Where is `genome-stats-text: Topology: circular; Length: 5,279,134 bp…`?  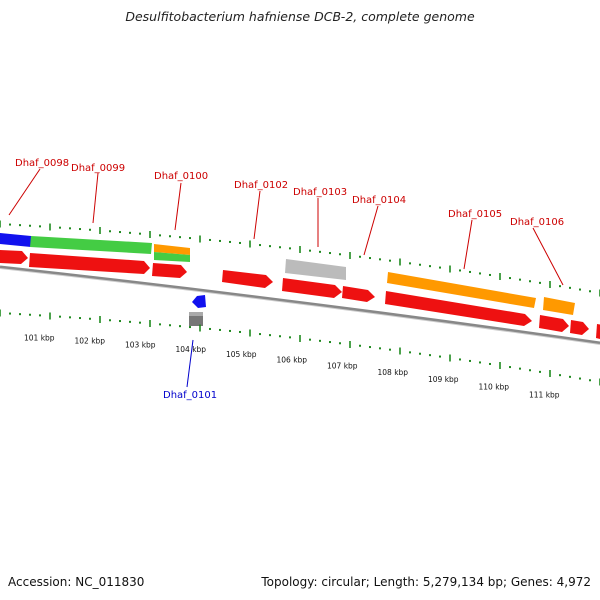 genome-stats-text: Topology: circular; Length: 5,279,134 bp… is located at coordinates (426, 582).